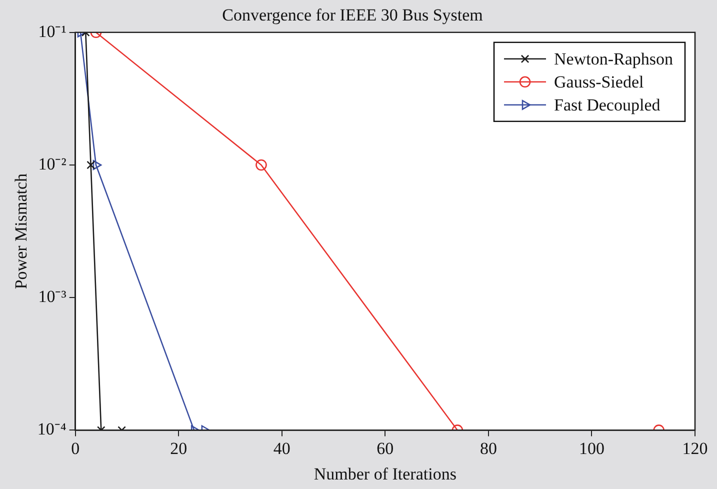 Image resolution: width=717 pixels, height=489 pixels. What do you see at coordinates (591, 448) in the screenshot?
I see `x-tick-label: 100` at bounding box center [591, 448].